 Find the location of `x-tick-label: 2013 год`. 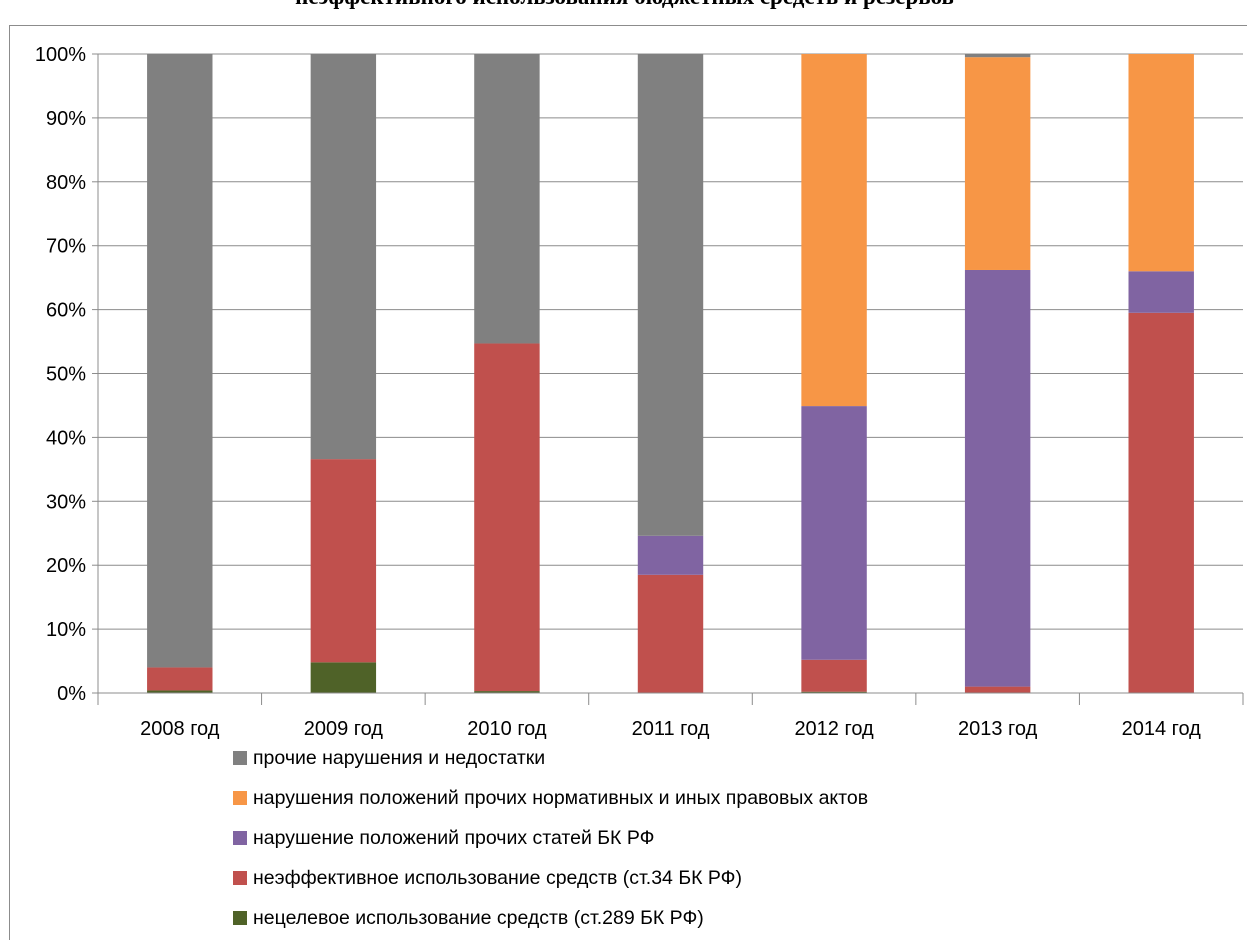

x-tick-label: 2013 год is located at coordinates (998, 729).